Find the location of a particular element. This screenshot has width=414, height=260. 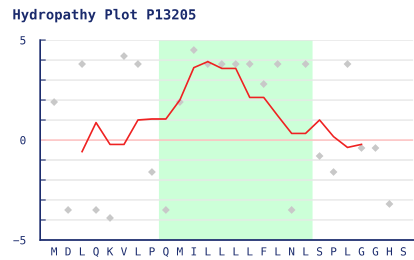

y-tick-label: 0 is located at coordinates (23, 140).